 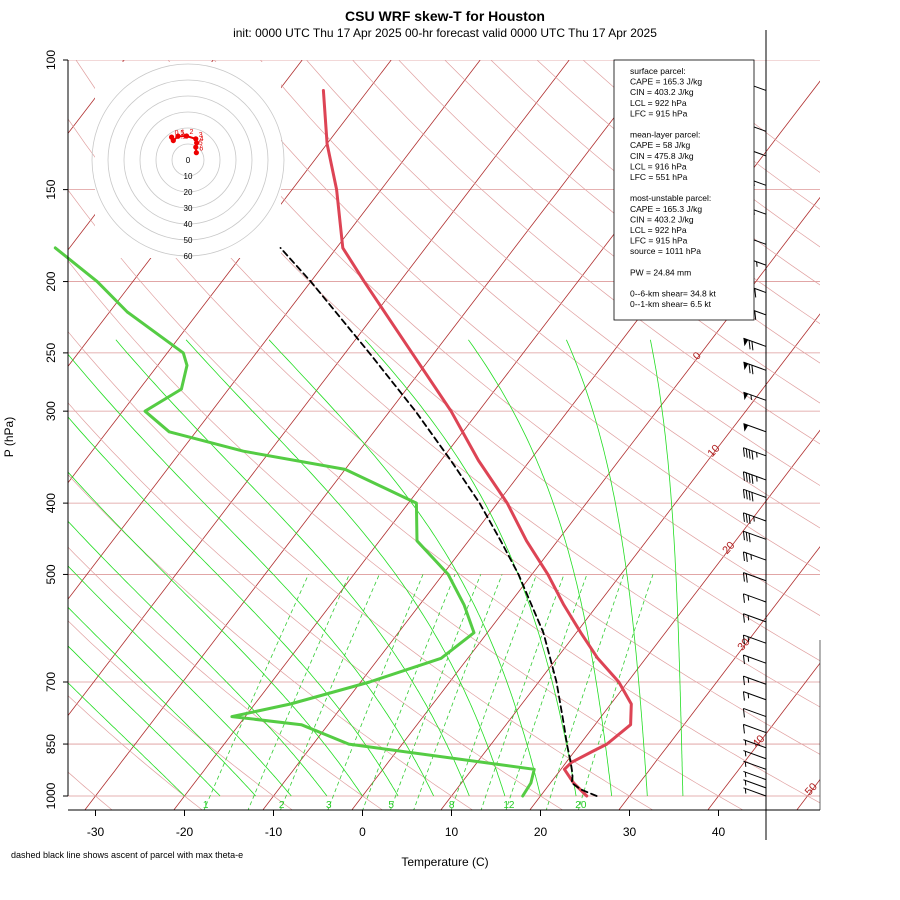 I want to click on y-tick-label: 400, so click(x=51, y=503).